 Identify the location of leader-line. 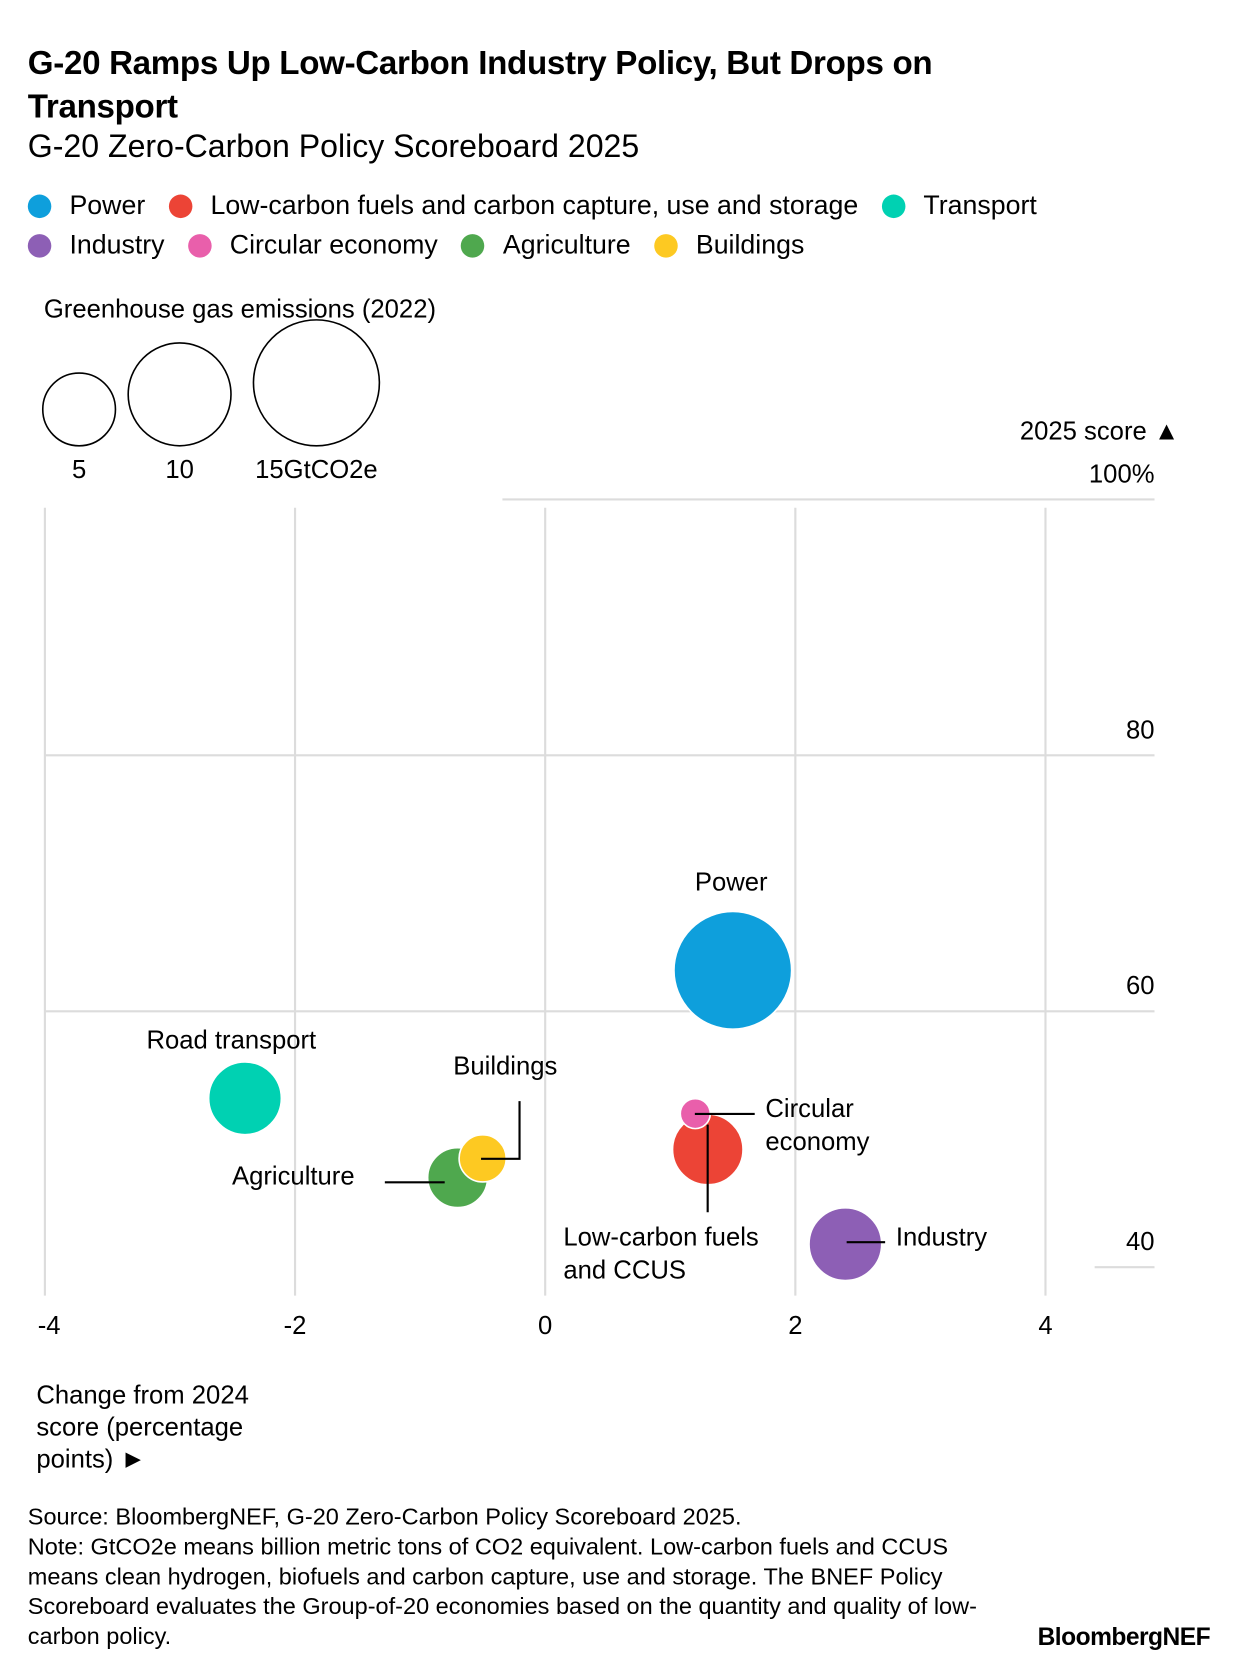
(501, 1130).